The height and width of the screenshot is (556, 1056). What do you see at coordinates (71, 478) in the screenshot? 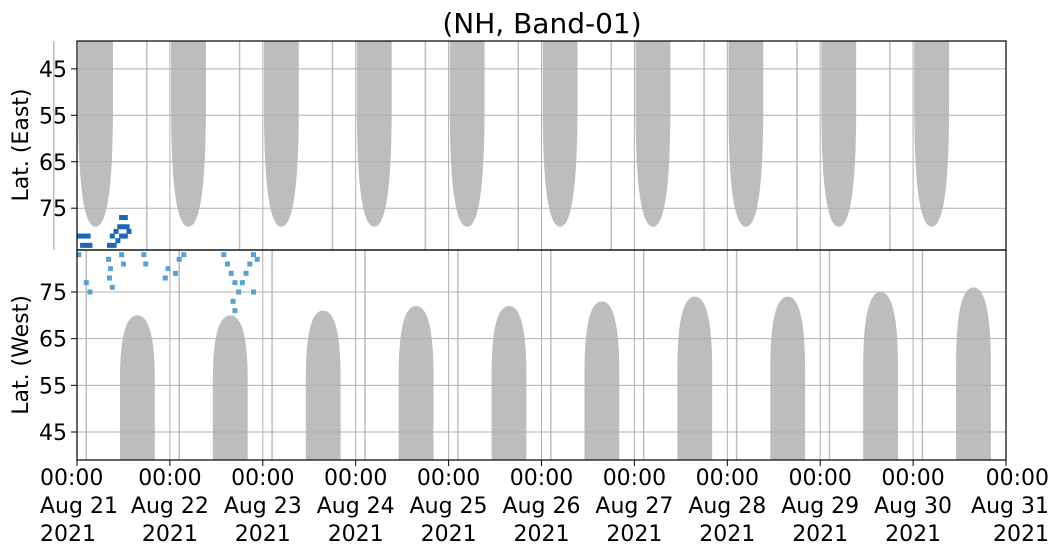
I see `xtick-time-1: 00:00` at bounding box center [71, 478].